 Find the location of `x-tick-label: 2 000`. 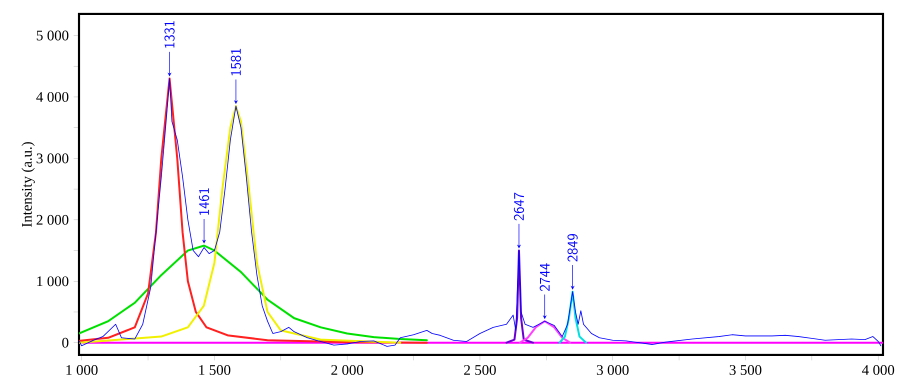

x-tick-label: 2 000 is located at coordinates (347, 370).